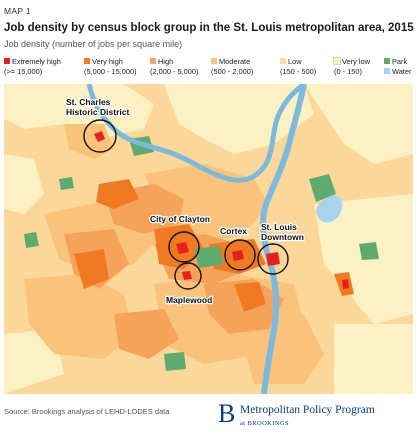 Image resolution: width=417 pixels, height=438 pixels. What do you see at coordinates (17, 11) in the screenshot?
I see `map-number-label: MAP 1` at bounding box center [17, 11].